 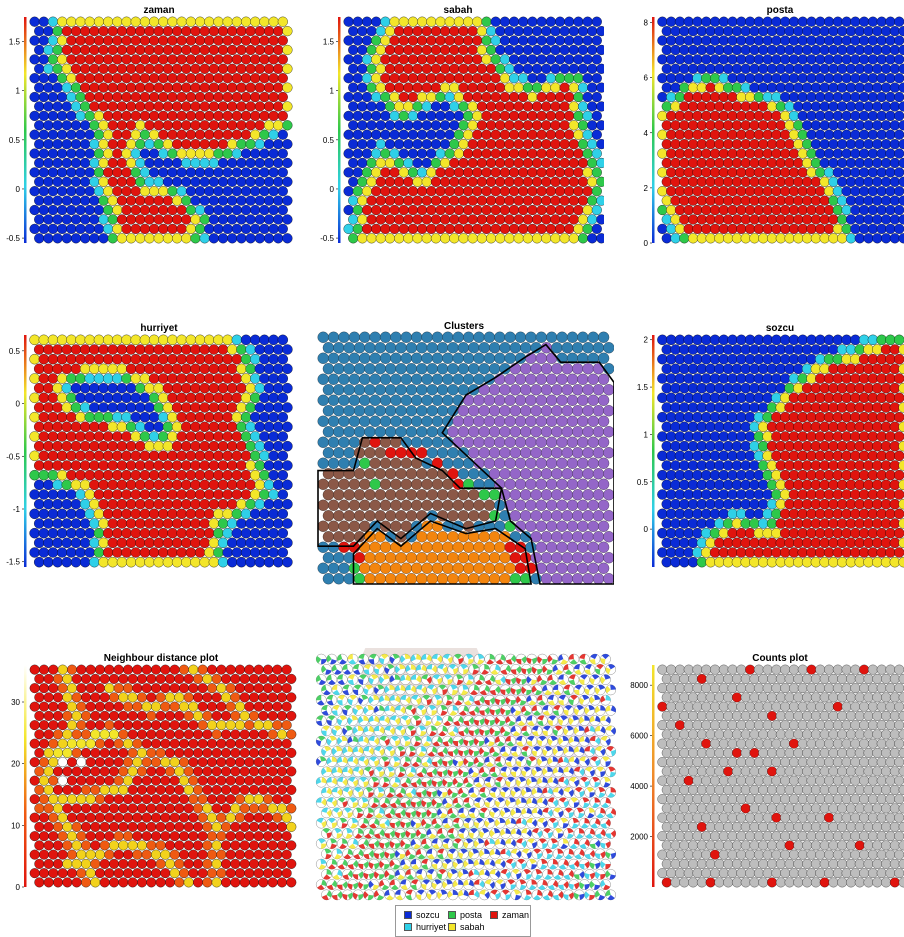 I want to click on scale-tick-label: 20, so click(x=15, y=764).